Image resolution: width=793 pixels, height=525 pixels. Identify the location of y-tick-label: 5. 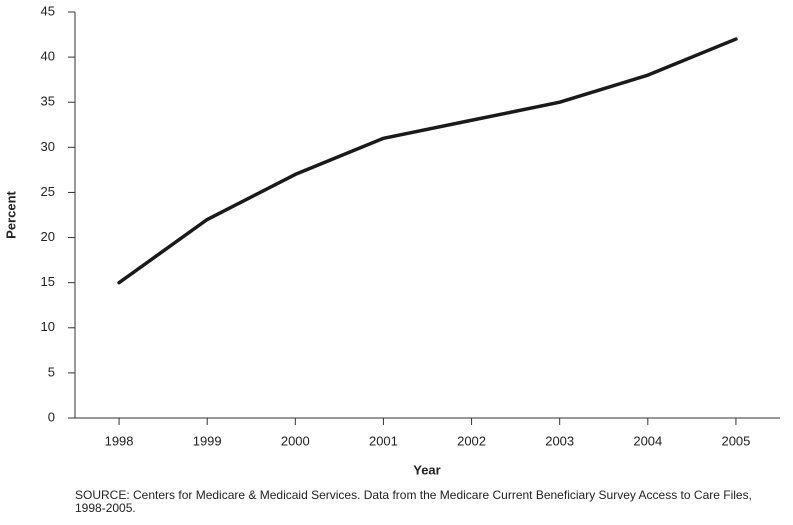
(51, 371).